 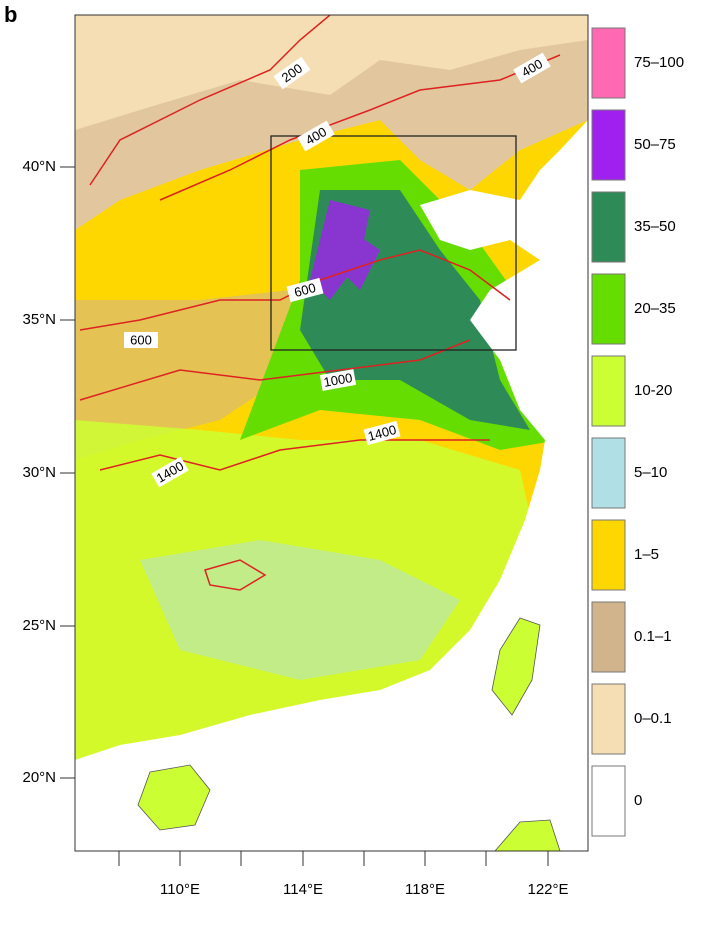 What do you see at coordinates (653, 718) in the screenshot?
I see `legend-label: 0–0.1` at bounding box center [653, 718].